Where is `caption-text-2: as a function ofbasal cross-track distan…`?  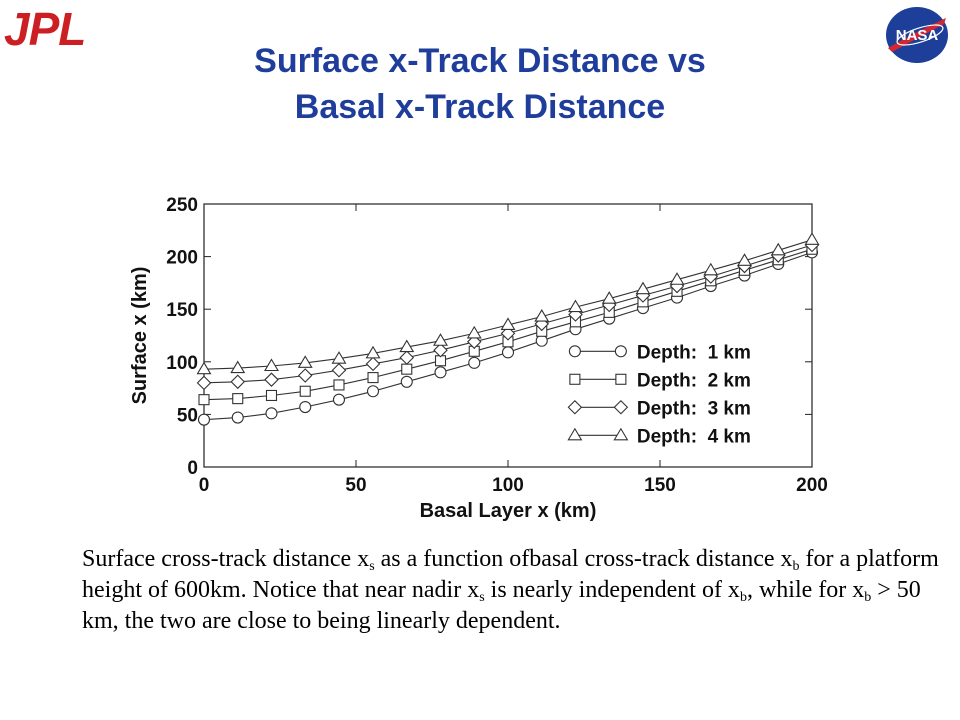
caption-text-2: as a function ofbasal cross-track distan… is located at coordinates (583, 559).